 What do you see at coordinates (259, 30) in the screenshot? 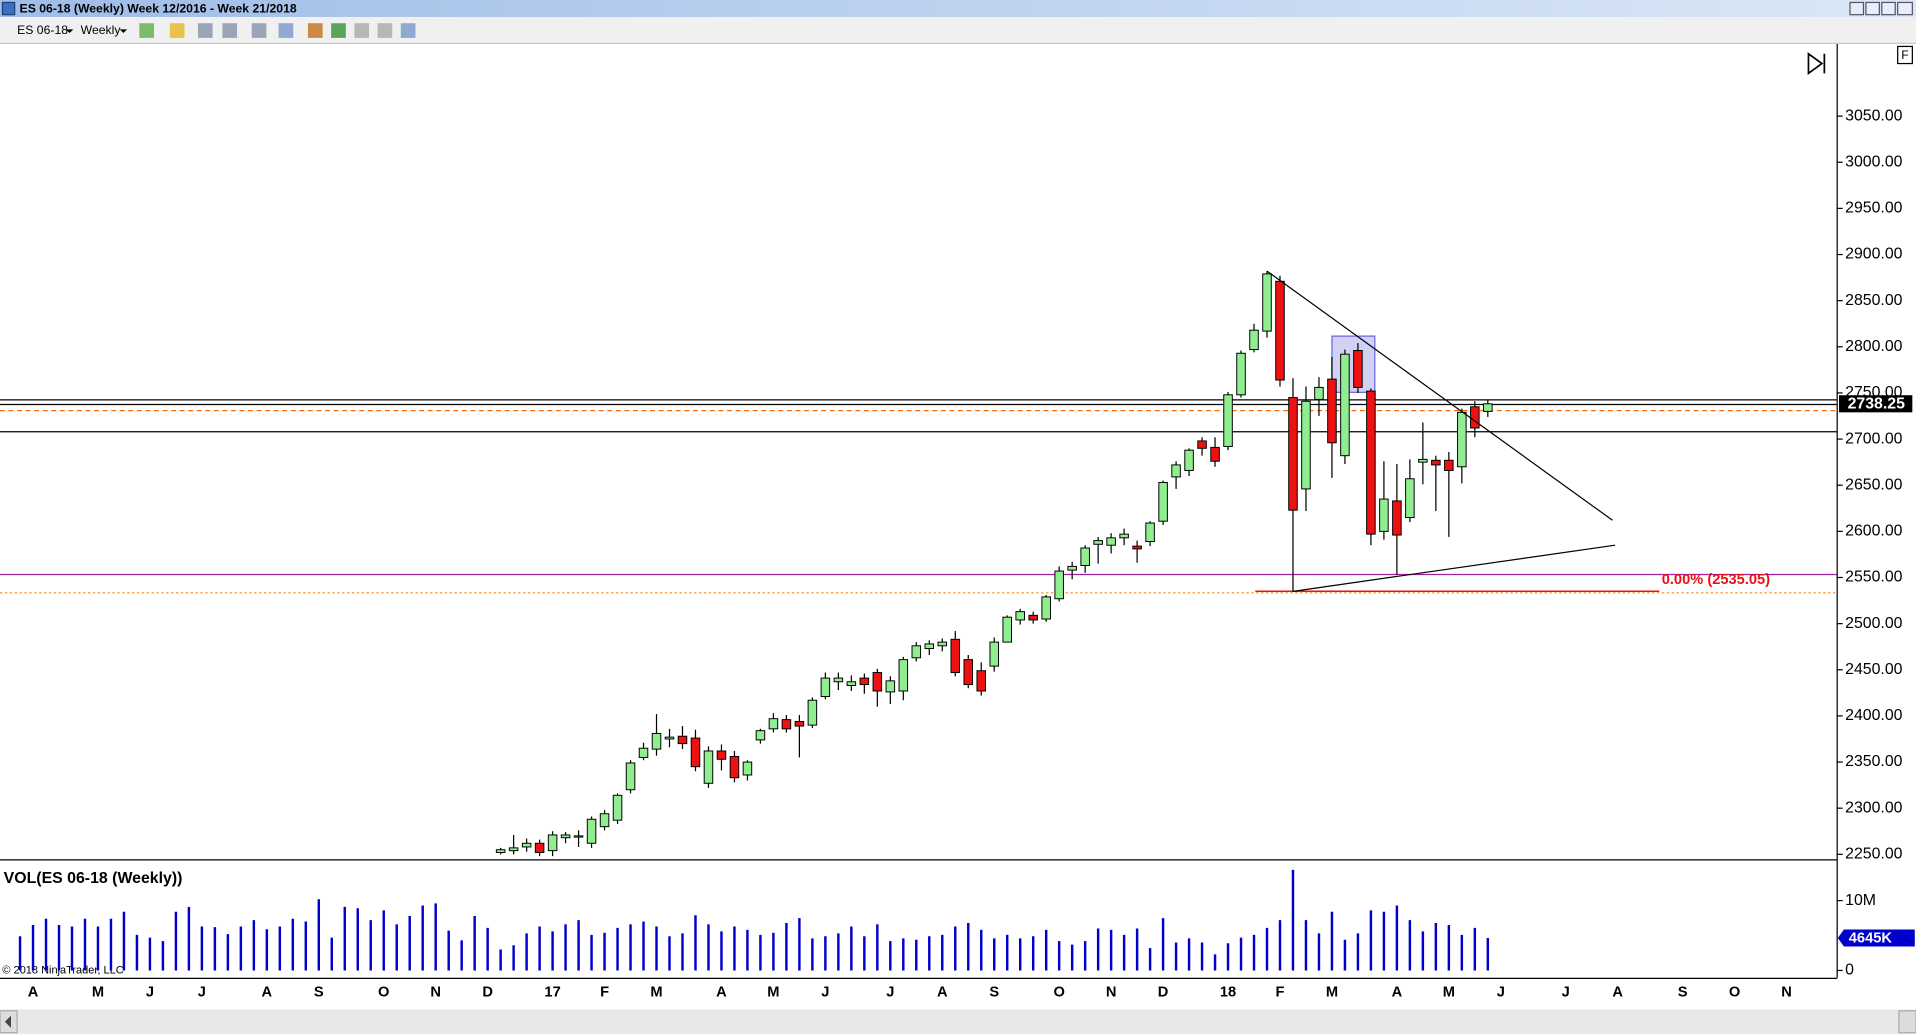
I see `zoom-button` at bounding box center [259, 30].